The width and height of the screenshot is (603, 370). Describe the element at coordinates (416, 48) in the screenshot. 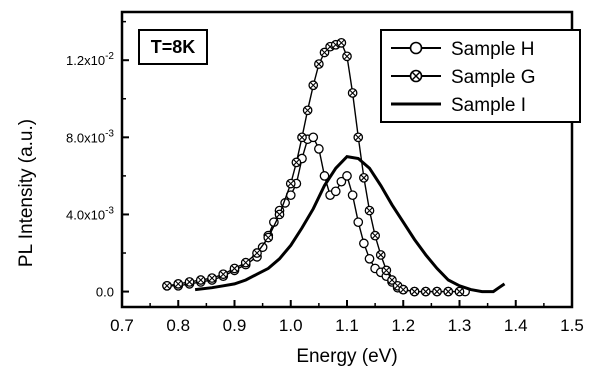

I see `legend-open-circle-icon` at that location.